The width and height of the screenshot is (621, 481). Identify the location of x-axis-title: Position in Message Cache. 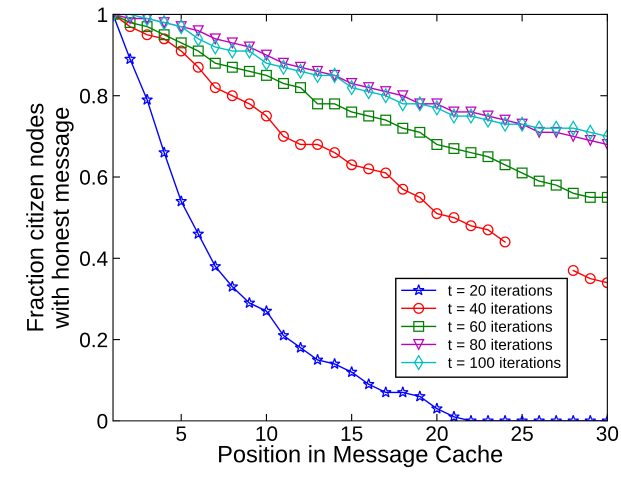
(360, 456).